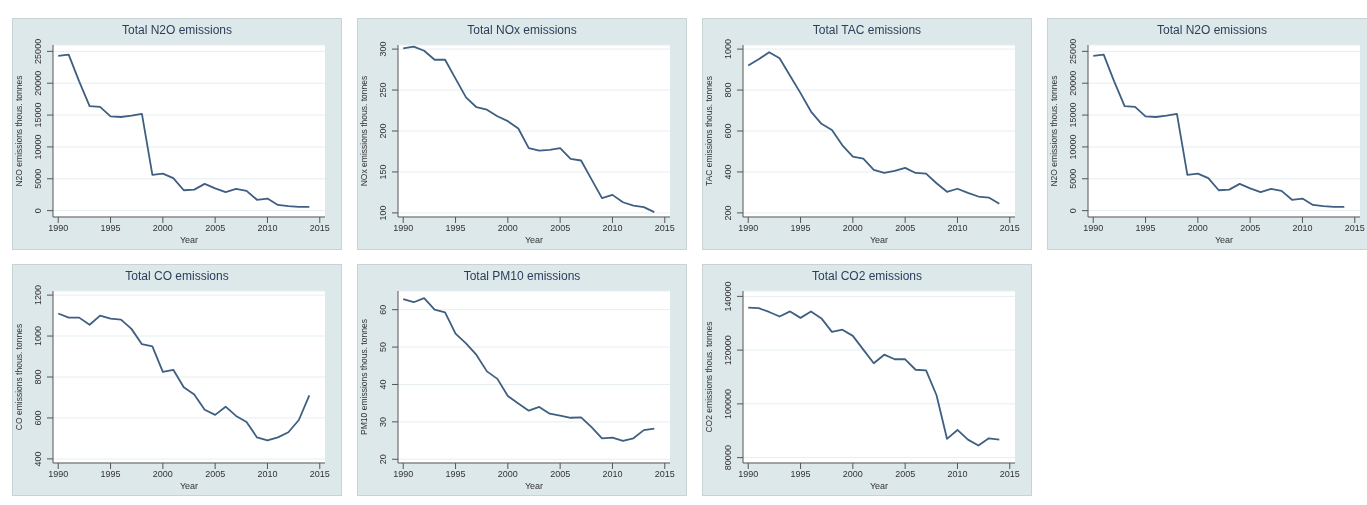  What do you see at coordinates (38, 295) in the screenshot?
I see `y-tick-label: 1200` at bounding box center [38, 295].